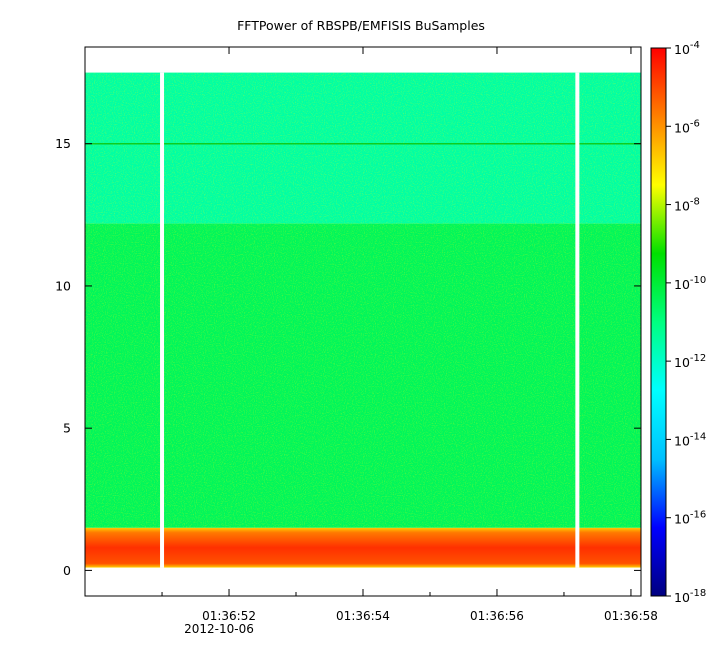 The image size is (724, 656). I want to click on y-tick-label: 10, so click(63, 285).